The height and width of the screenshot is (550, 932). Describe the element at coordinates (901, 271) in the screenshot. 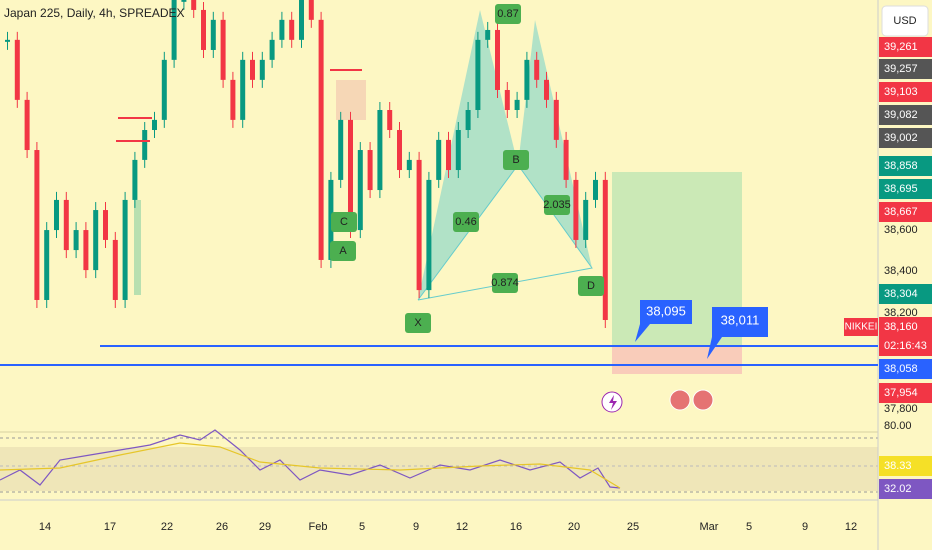

I see `price-label: 38,400` at that location.